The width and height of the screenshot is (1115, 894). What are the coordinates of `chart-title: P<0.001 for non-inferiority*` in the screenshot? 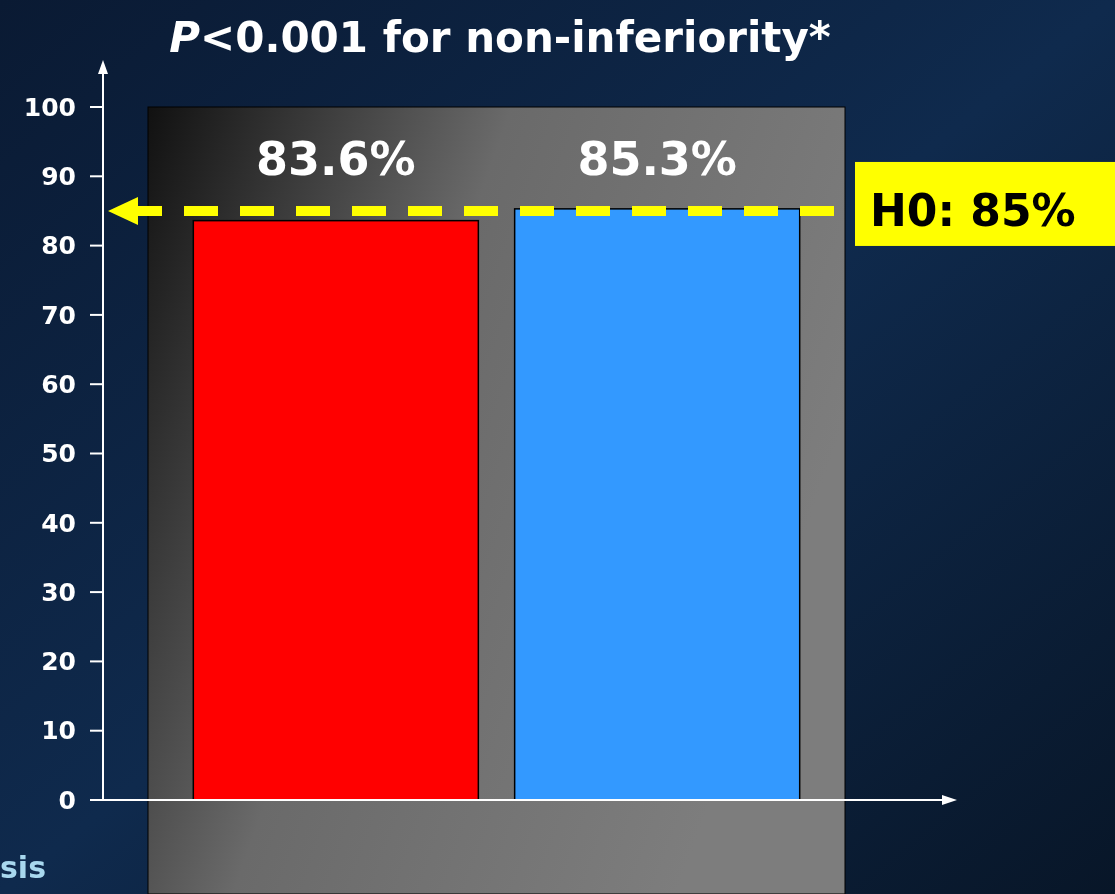 It's located at (500, 37).